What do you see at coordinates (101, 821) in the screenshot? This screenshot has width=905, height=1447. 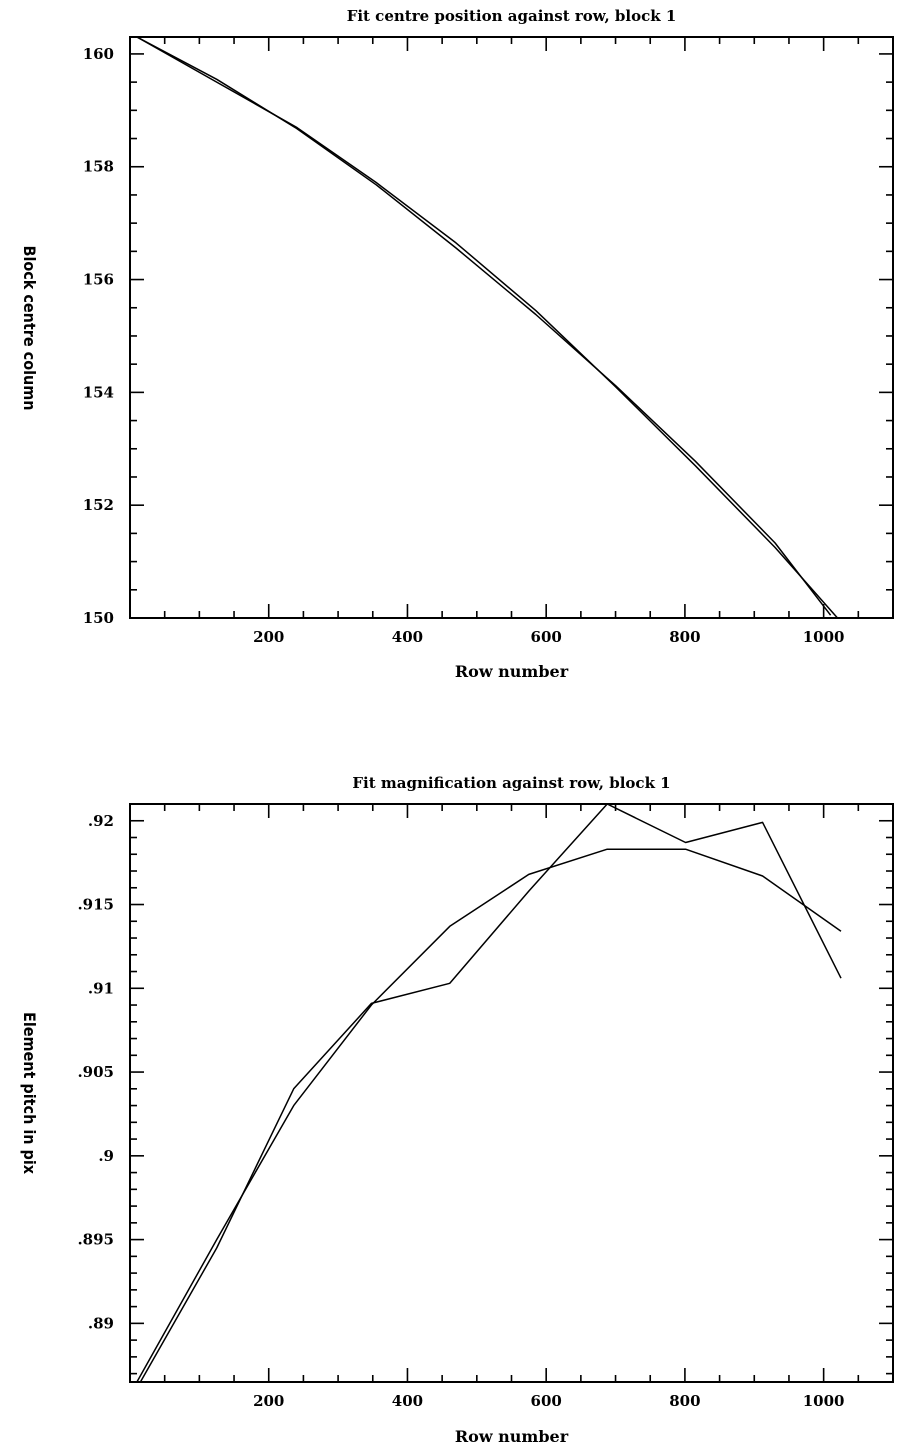 I see `y-tick-label: .92` at bounding box center [101, 821].